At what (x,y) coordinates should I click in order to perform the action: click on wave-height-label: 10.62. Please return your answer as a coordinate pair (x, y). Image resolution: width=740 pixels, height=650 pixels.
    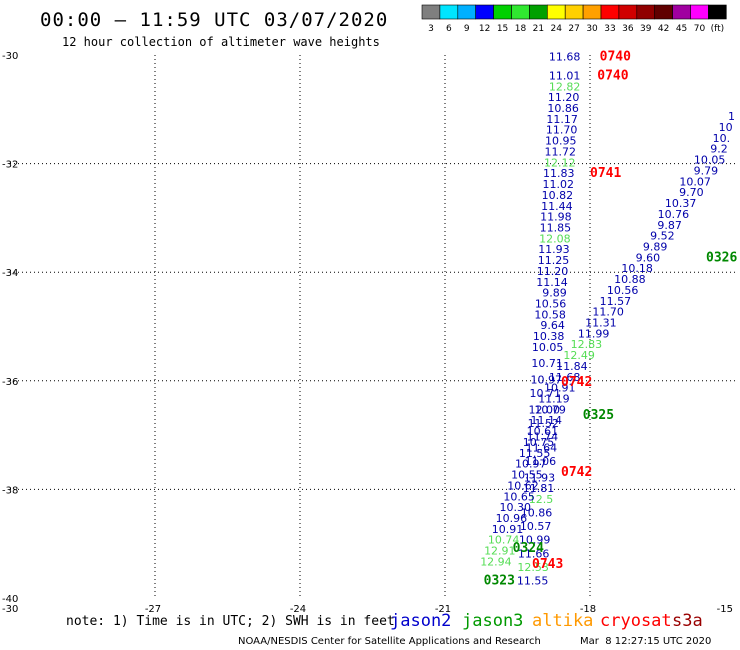
    Looking at the image, I should click on (523, 485).